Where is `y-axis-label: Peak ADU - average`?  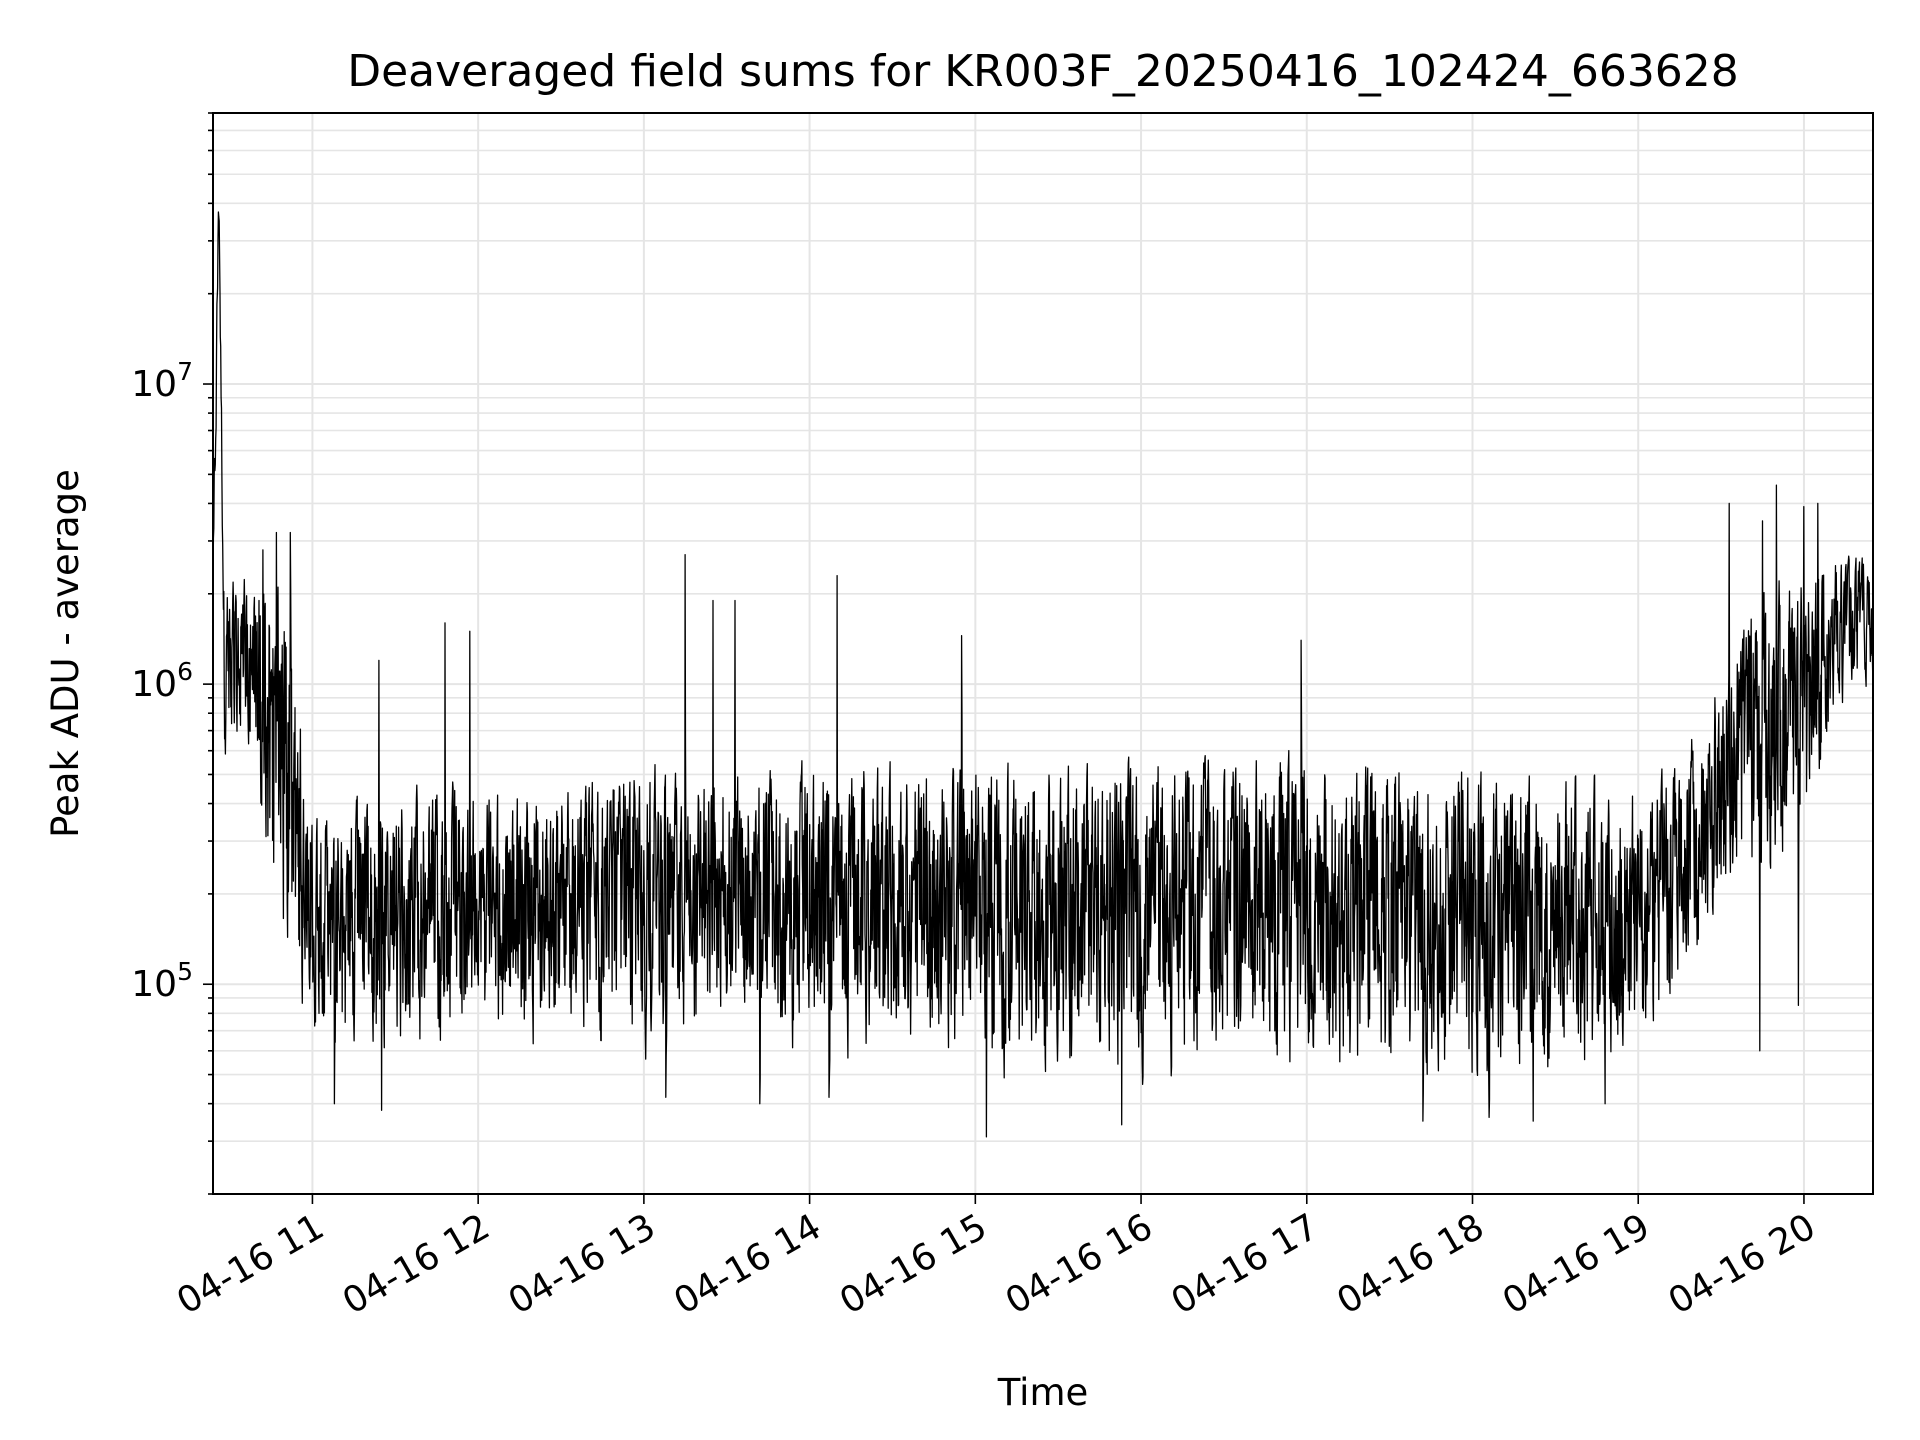 y-axis-label: Peak ADU - average is located at coordinates (65, 653).